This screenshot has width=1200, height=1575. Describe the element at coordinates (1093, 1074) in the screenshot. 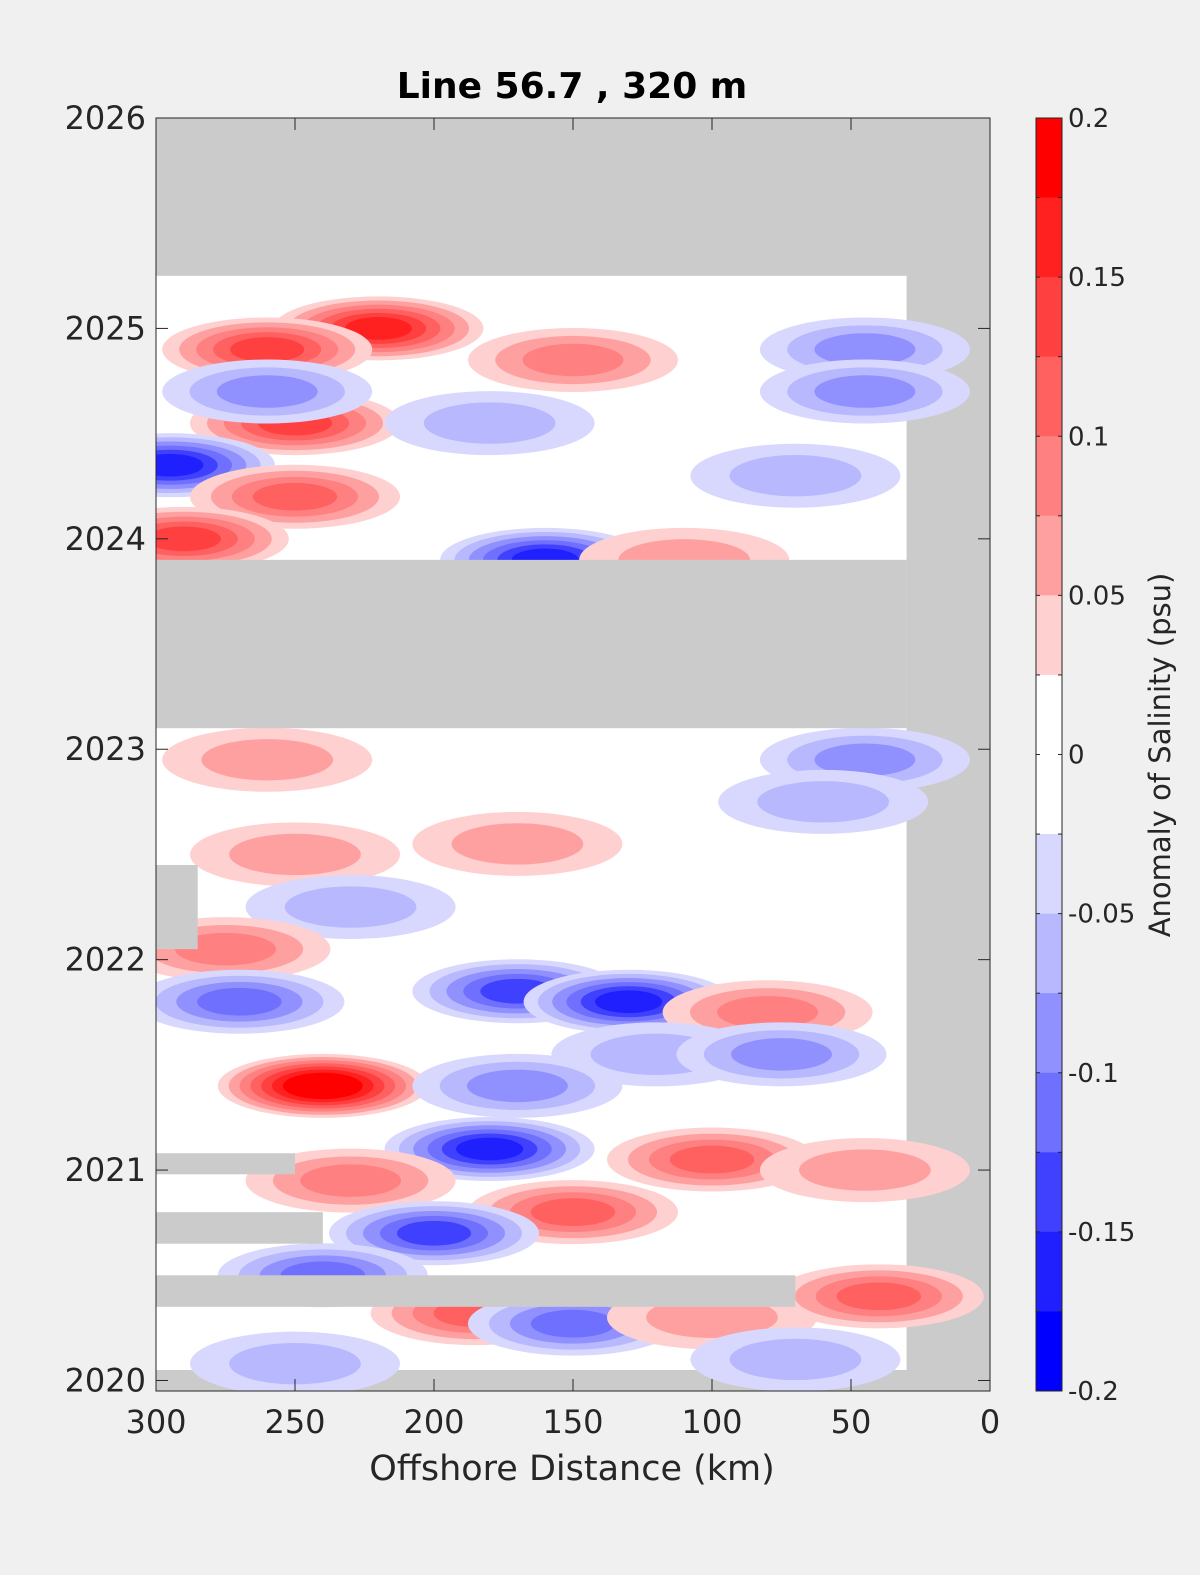

I see `colorbar-tick-label: -0.1` at that location.